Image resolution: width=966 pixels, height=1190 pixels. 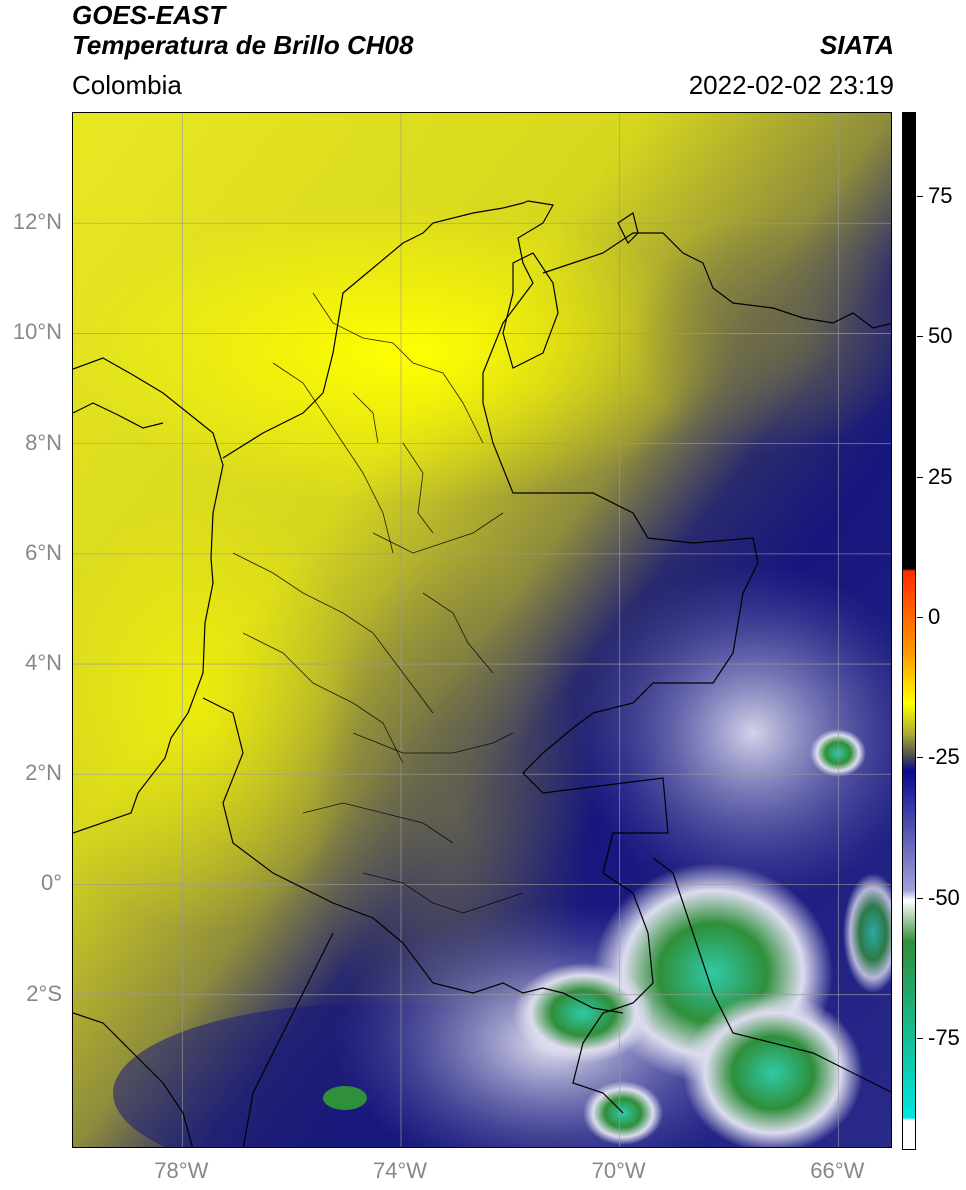 What do you see at coordinates (944, 897) in the screenshot?
I see `colorbar-tick-label: -50` at bounding box center [944, 897].